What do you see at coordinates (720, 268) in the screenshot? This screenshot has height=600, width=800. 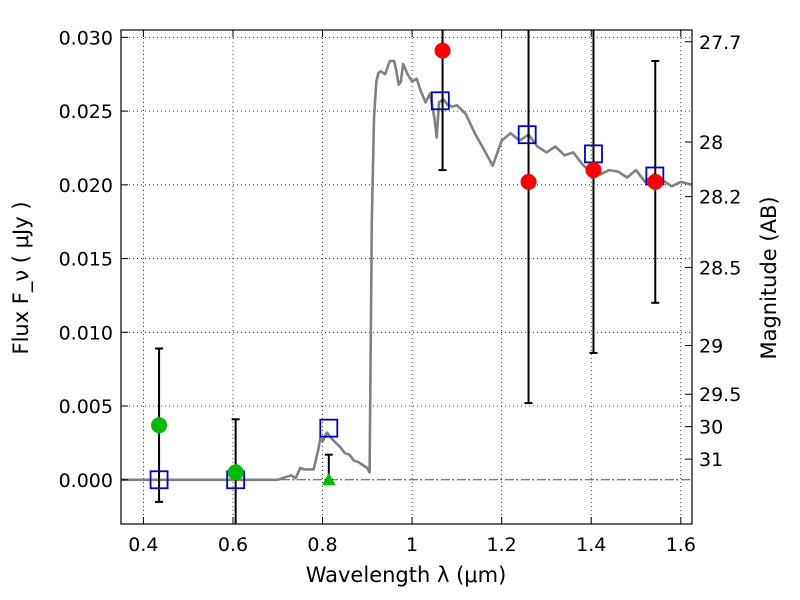 I see `magnitude-tick-label: 28.5` at bounding box center [720, 268].